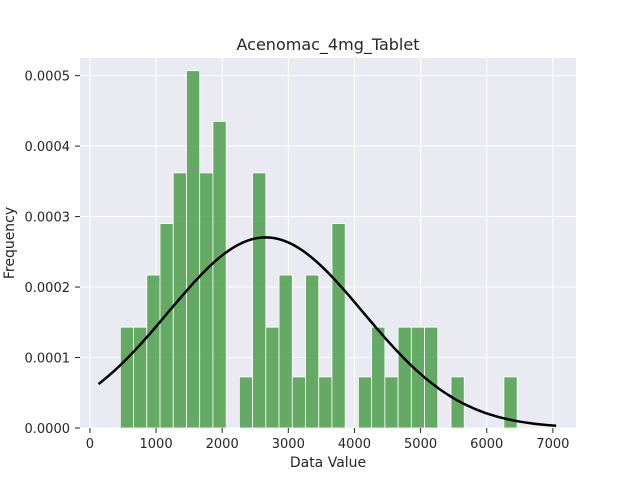 The height and width of the screenshot is (480, 640). What do you see at coordinates (48, 77) in the screenshot?
I see `y-tick-label: 0.0005` at bounding box center [48, 77].